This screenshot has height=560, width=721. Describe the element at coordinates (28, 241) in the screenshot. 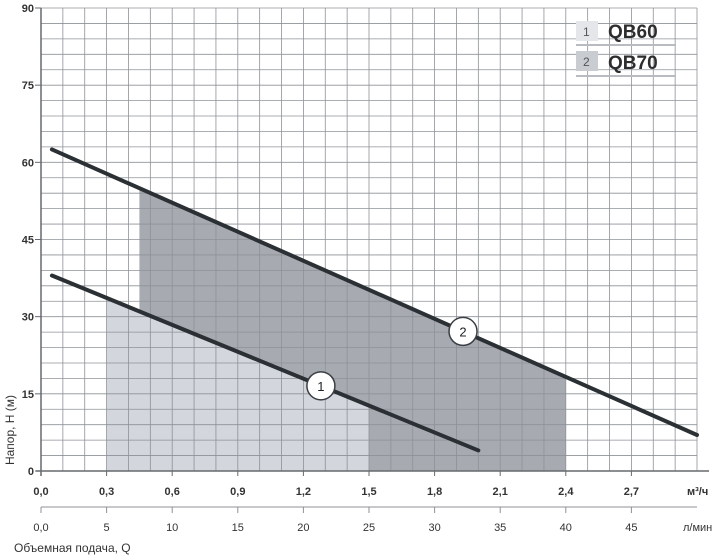

I see `y-tick-label: 45` at that location.